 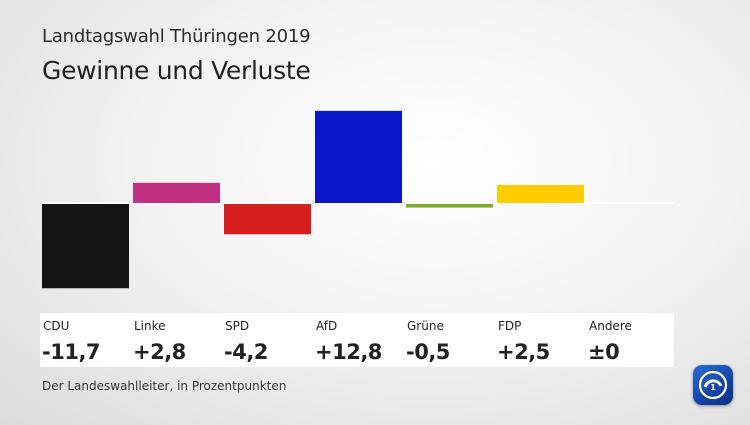 What do you see at coordinates (358, 156) in the screenshot?
I see `bar-afd` at bounding box center [358, 156].